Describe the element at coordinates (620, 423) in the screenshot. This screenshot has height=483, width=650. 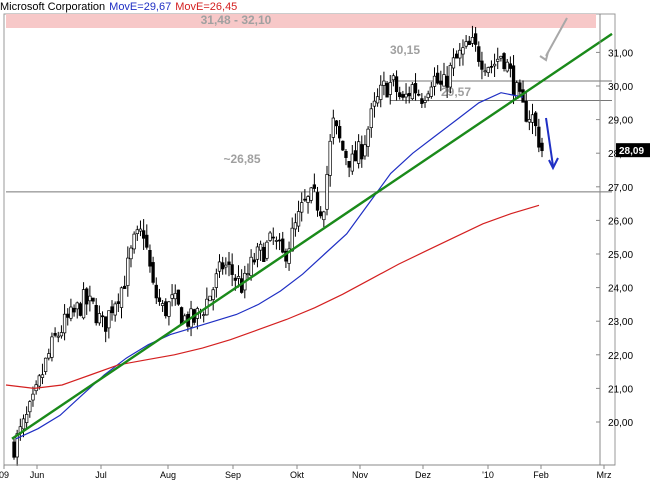
I see `y-tick-label: 20,00` at that location.